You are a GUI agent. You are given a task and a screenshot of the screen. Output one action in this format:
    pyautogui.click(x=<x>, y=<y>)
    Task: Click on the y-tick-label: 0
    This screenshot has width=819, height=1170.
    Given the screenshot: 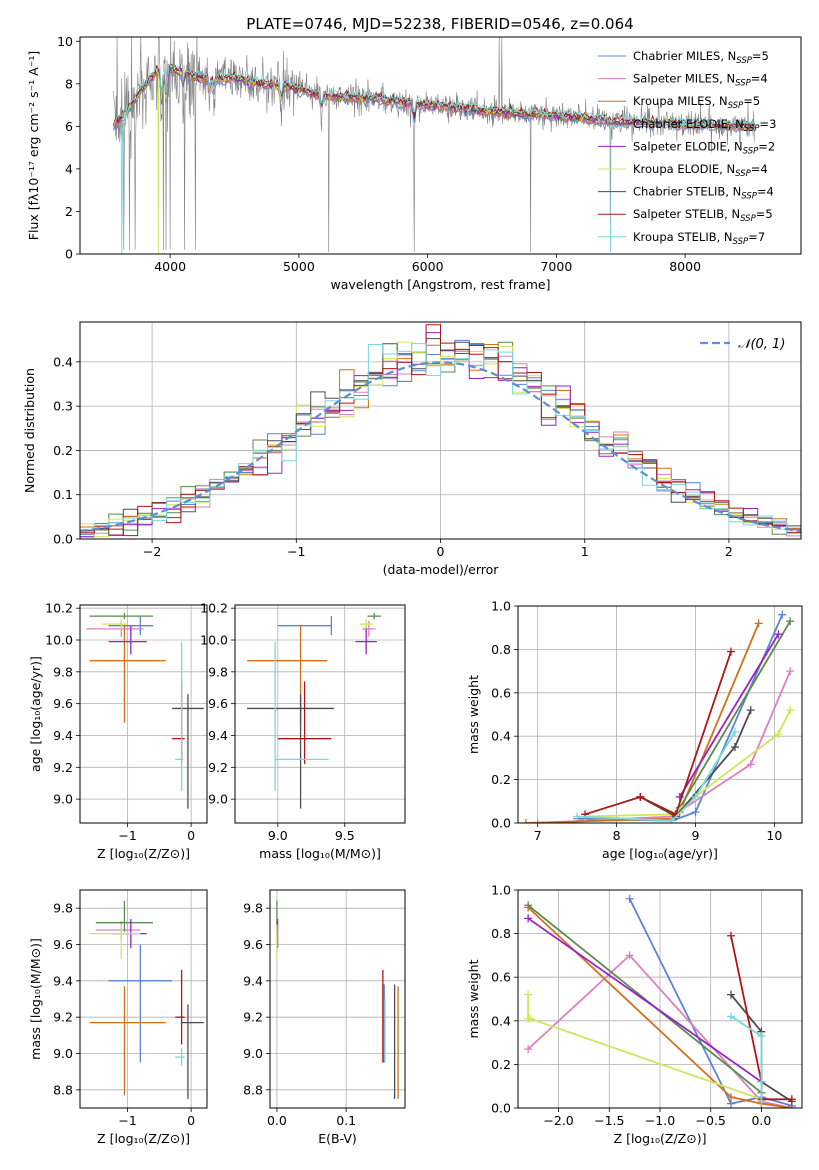 What is the action you would take?
    pyautogui.click(x=69, y=254)
    